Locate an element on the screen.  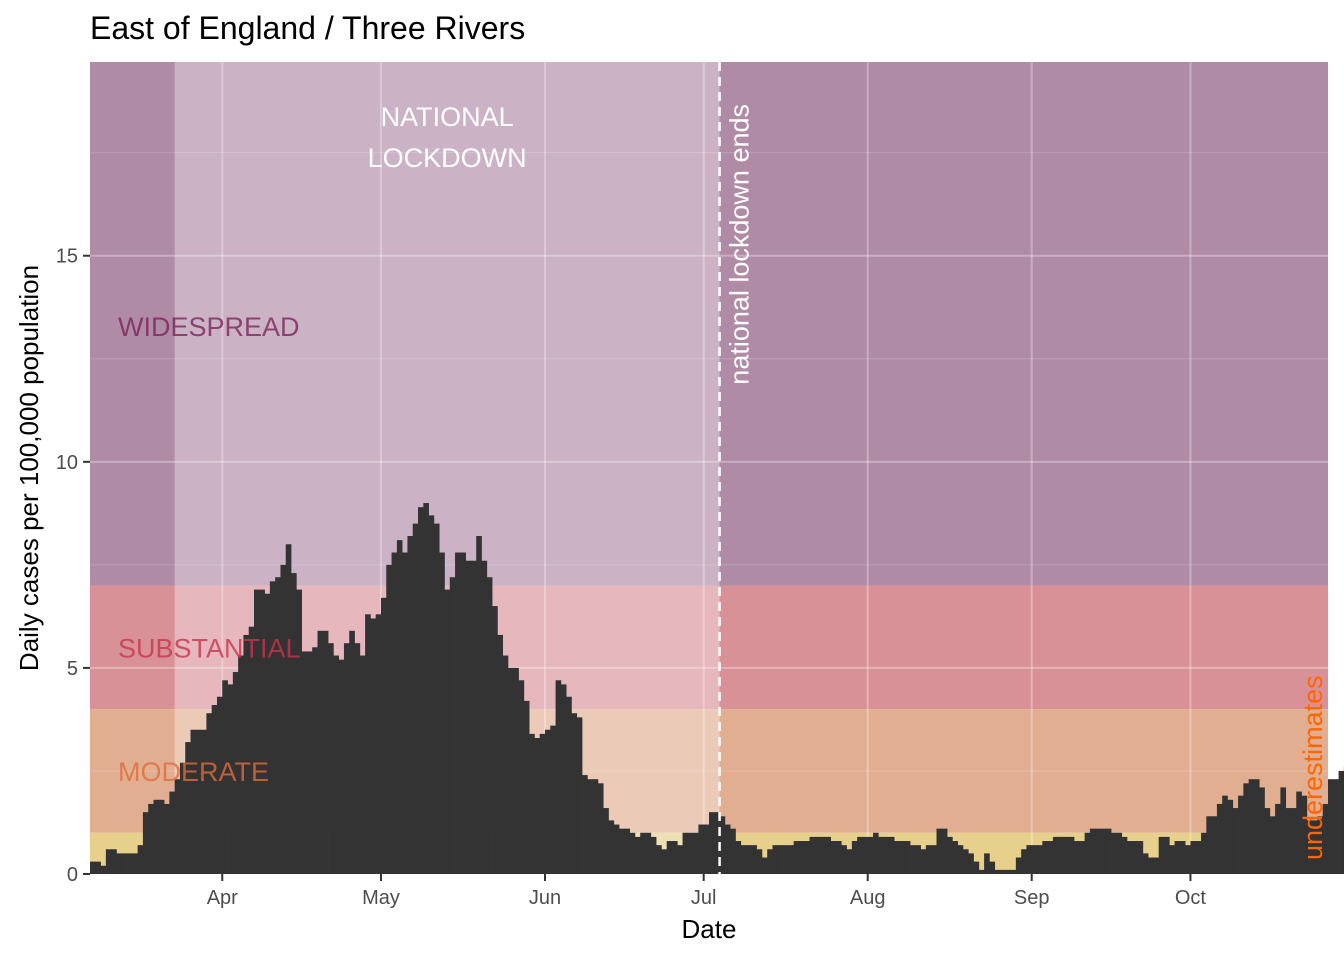
lockdown-end-label: national lockdown ends is located at coordinates (740, 244).